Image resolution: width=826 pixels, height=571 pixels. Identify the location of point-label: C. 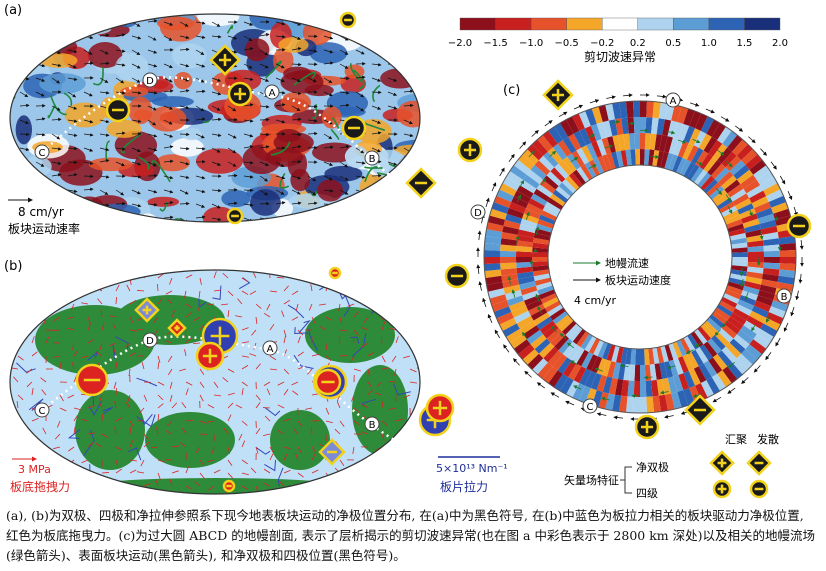
(590, 407).